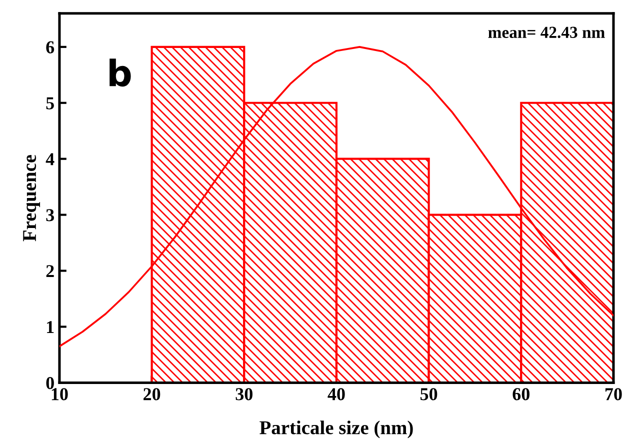 The height and width of the screenshot is (445, 626). What do you see at coordinates (152, 394) in the screenshot?
I see `x-tick-label: 20` at bounding box center [152, 394].